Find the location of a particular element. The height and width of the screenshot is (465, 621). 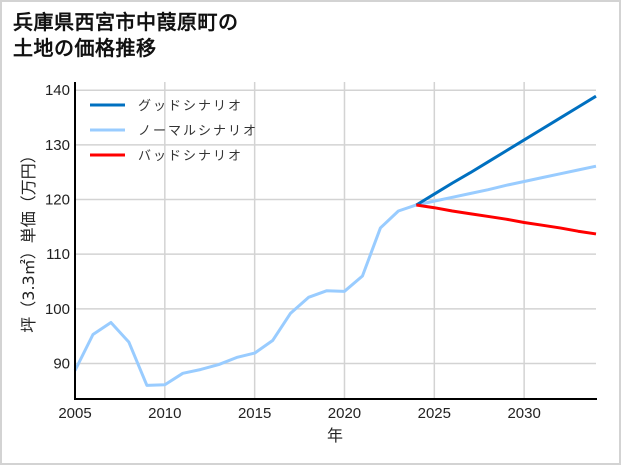

y-tick-label: 90 is located at coordinates (61, 363).